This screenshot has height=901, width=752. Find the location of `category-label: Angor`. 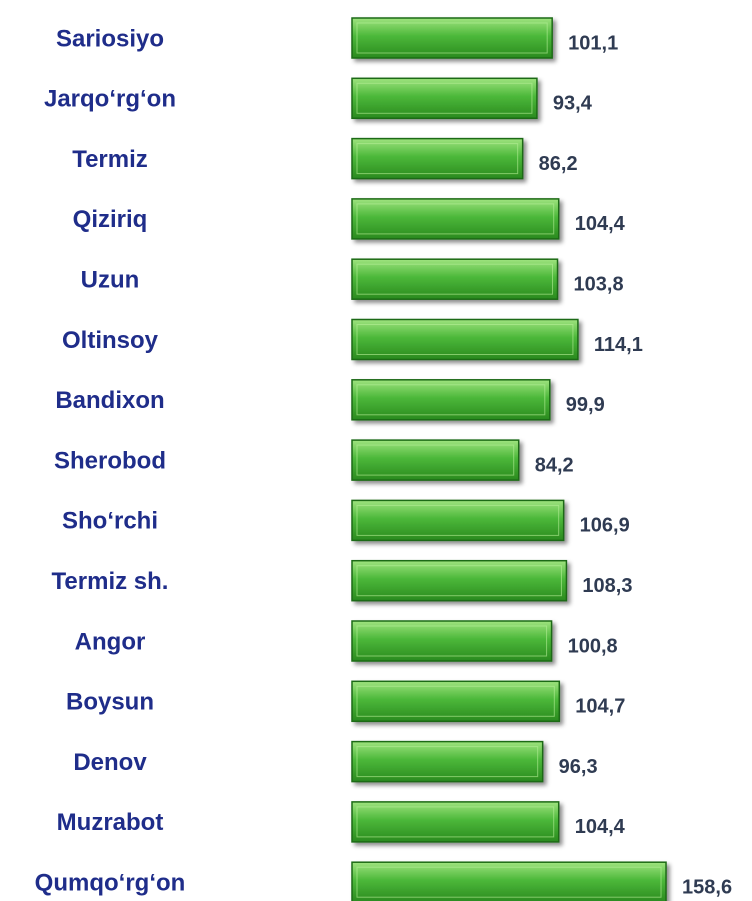

category-label: Angor is located at coordinates (110, 641).